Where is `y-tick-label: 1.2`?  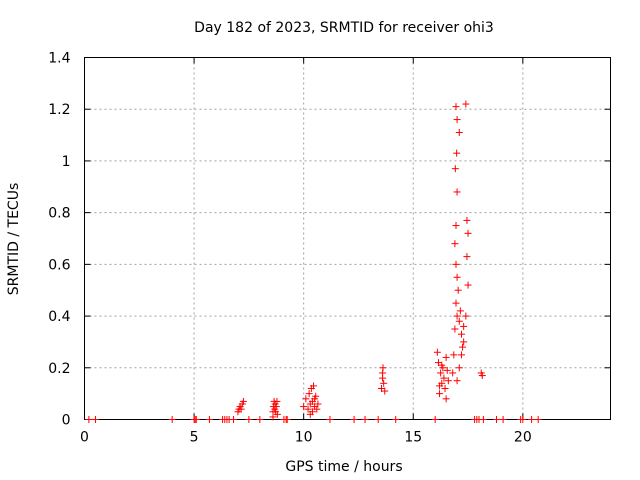
y-tick-label: 1.2 is located at coordinates (59, 110).